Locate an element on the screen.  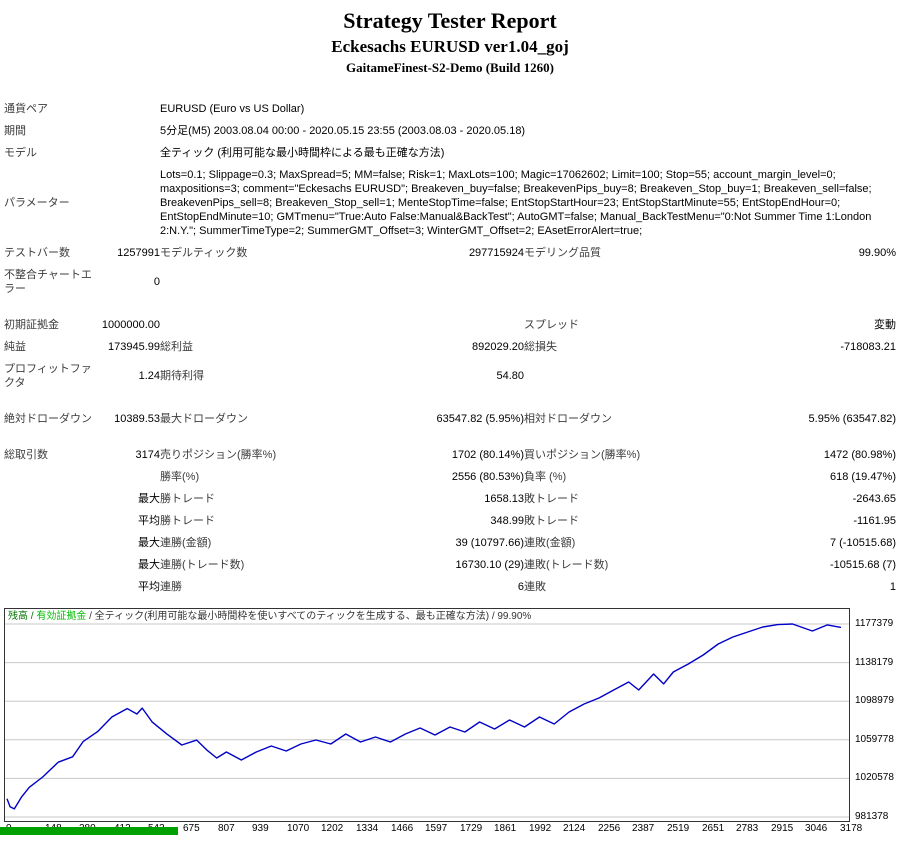
report-row: 不整合チャートエラー 0 is located at coordinates (450, 282).